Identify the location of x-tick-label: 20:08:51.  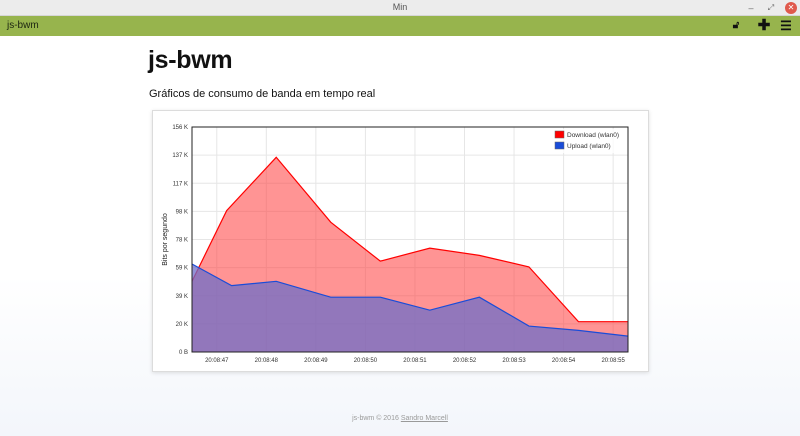
(415, 361).